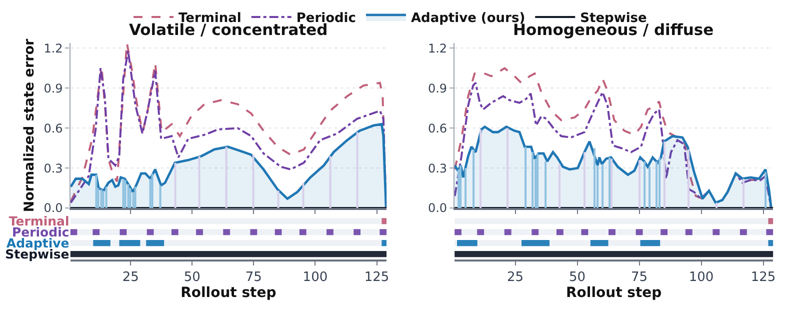 This screenshot has height=312, width=787. Describe the element at coordinates (29, 125) in the screenshot. I see `y-axis-title: Normalized state error` at that location.